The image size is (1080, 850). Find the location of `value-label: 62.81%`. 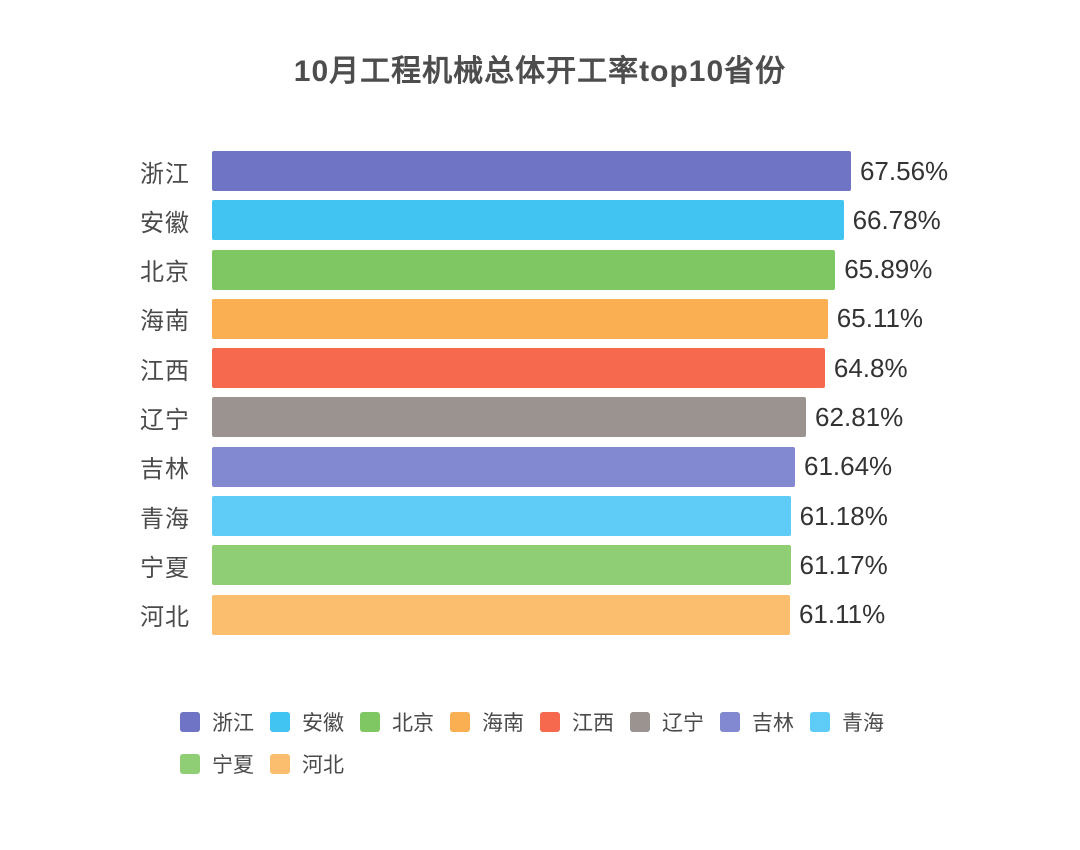

value-label: 62.81% is located at coordinates (859, 416).